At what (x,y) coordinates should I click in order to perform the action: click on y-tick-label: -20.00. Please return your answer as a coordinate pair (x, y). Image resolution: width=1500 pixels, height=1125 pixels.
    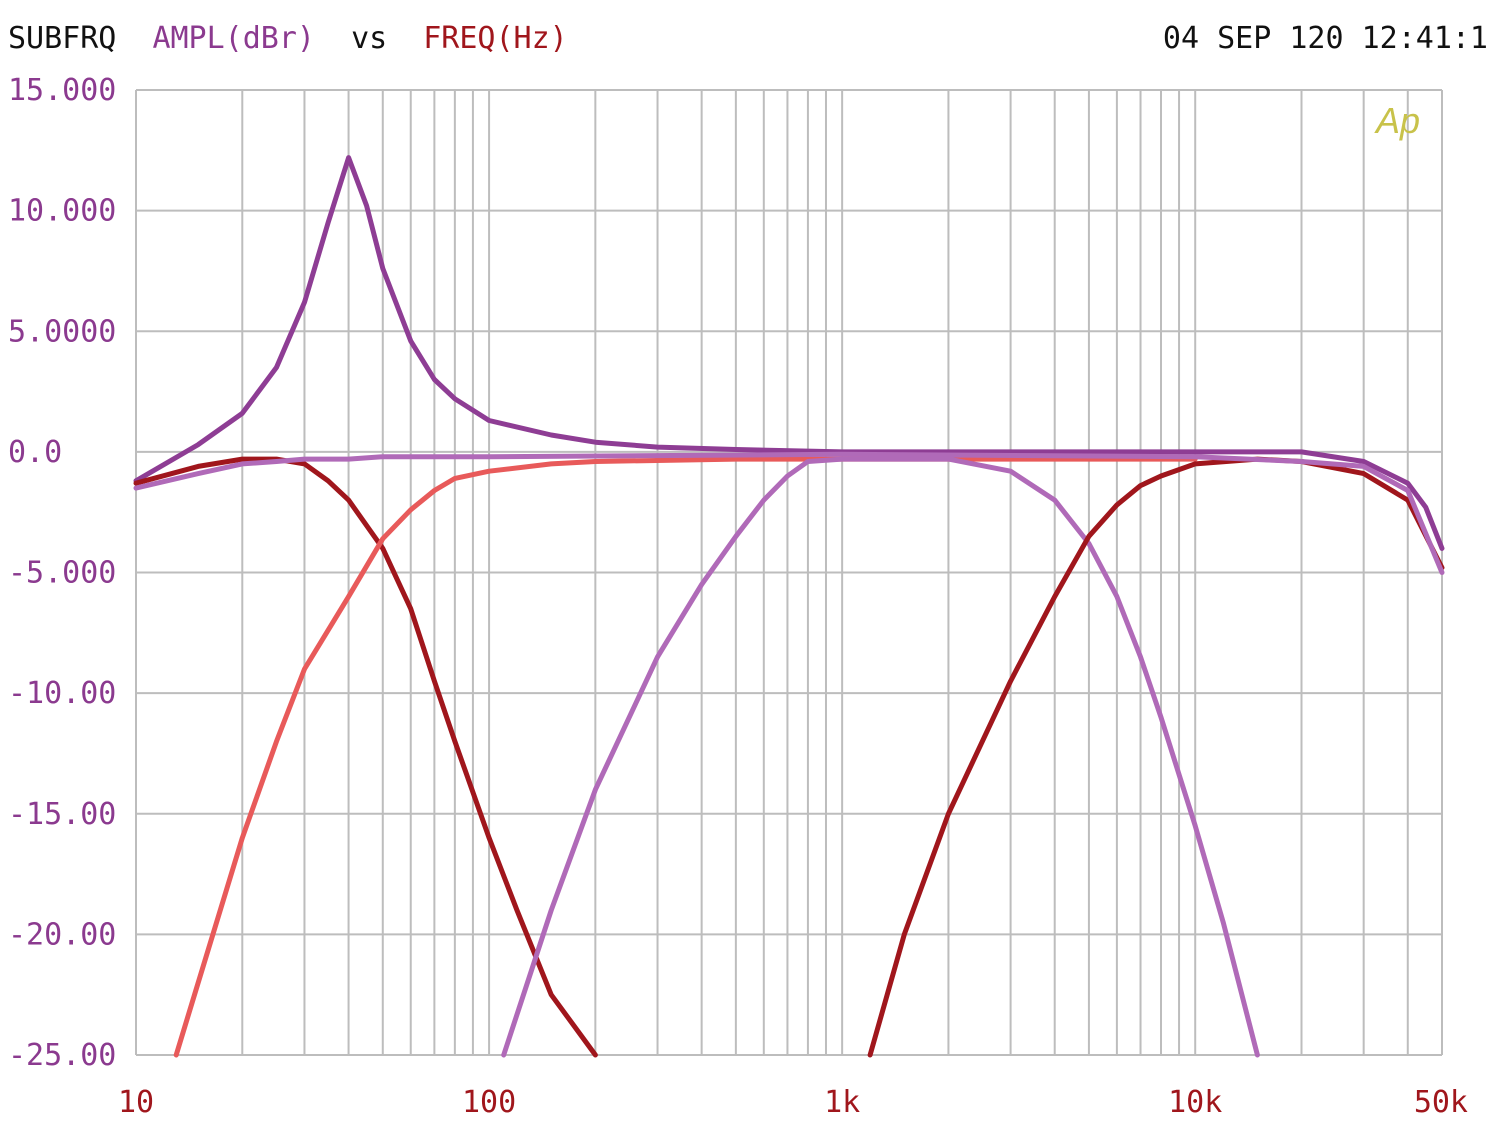
    Looking at the image, I should click on (62, 934).